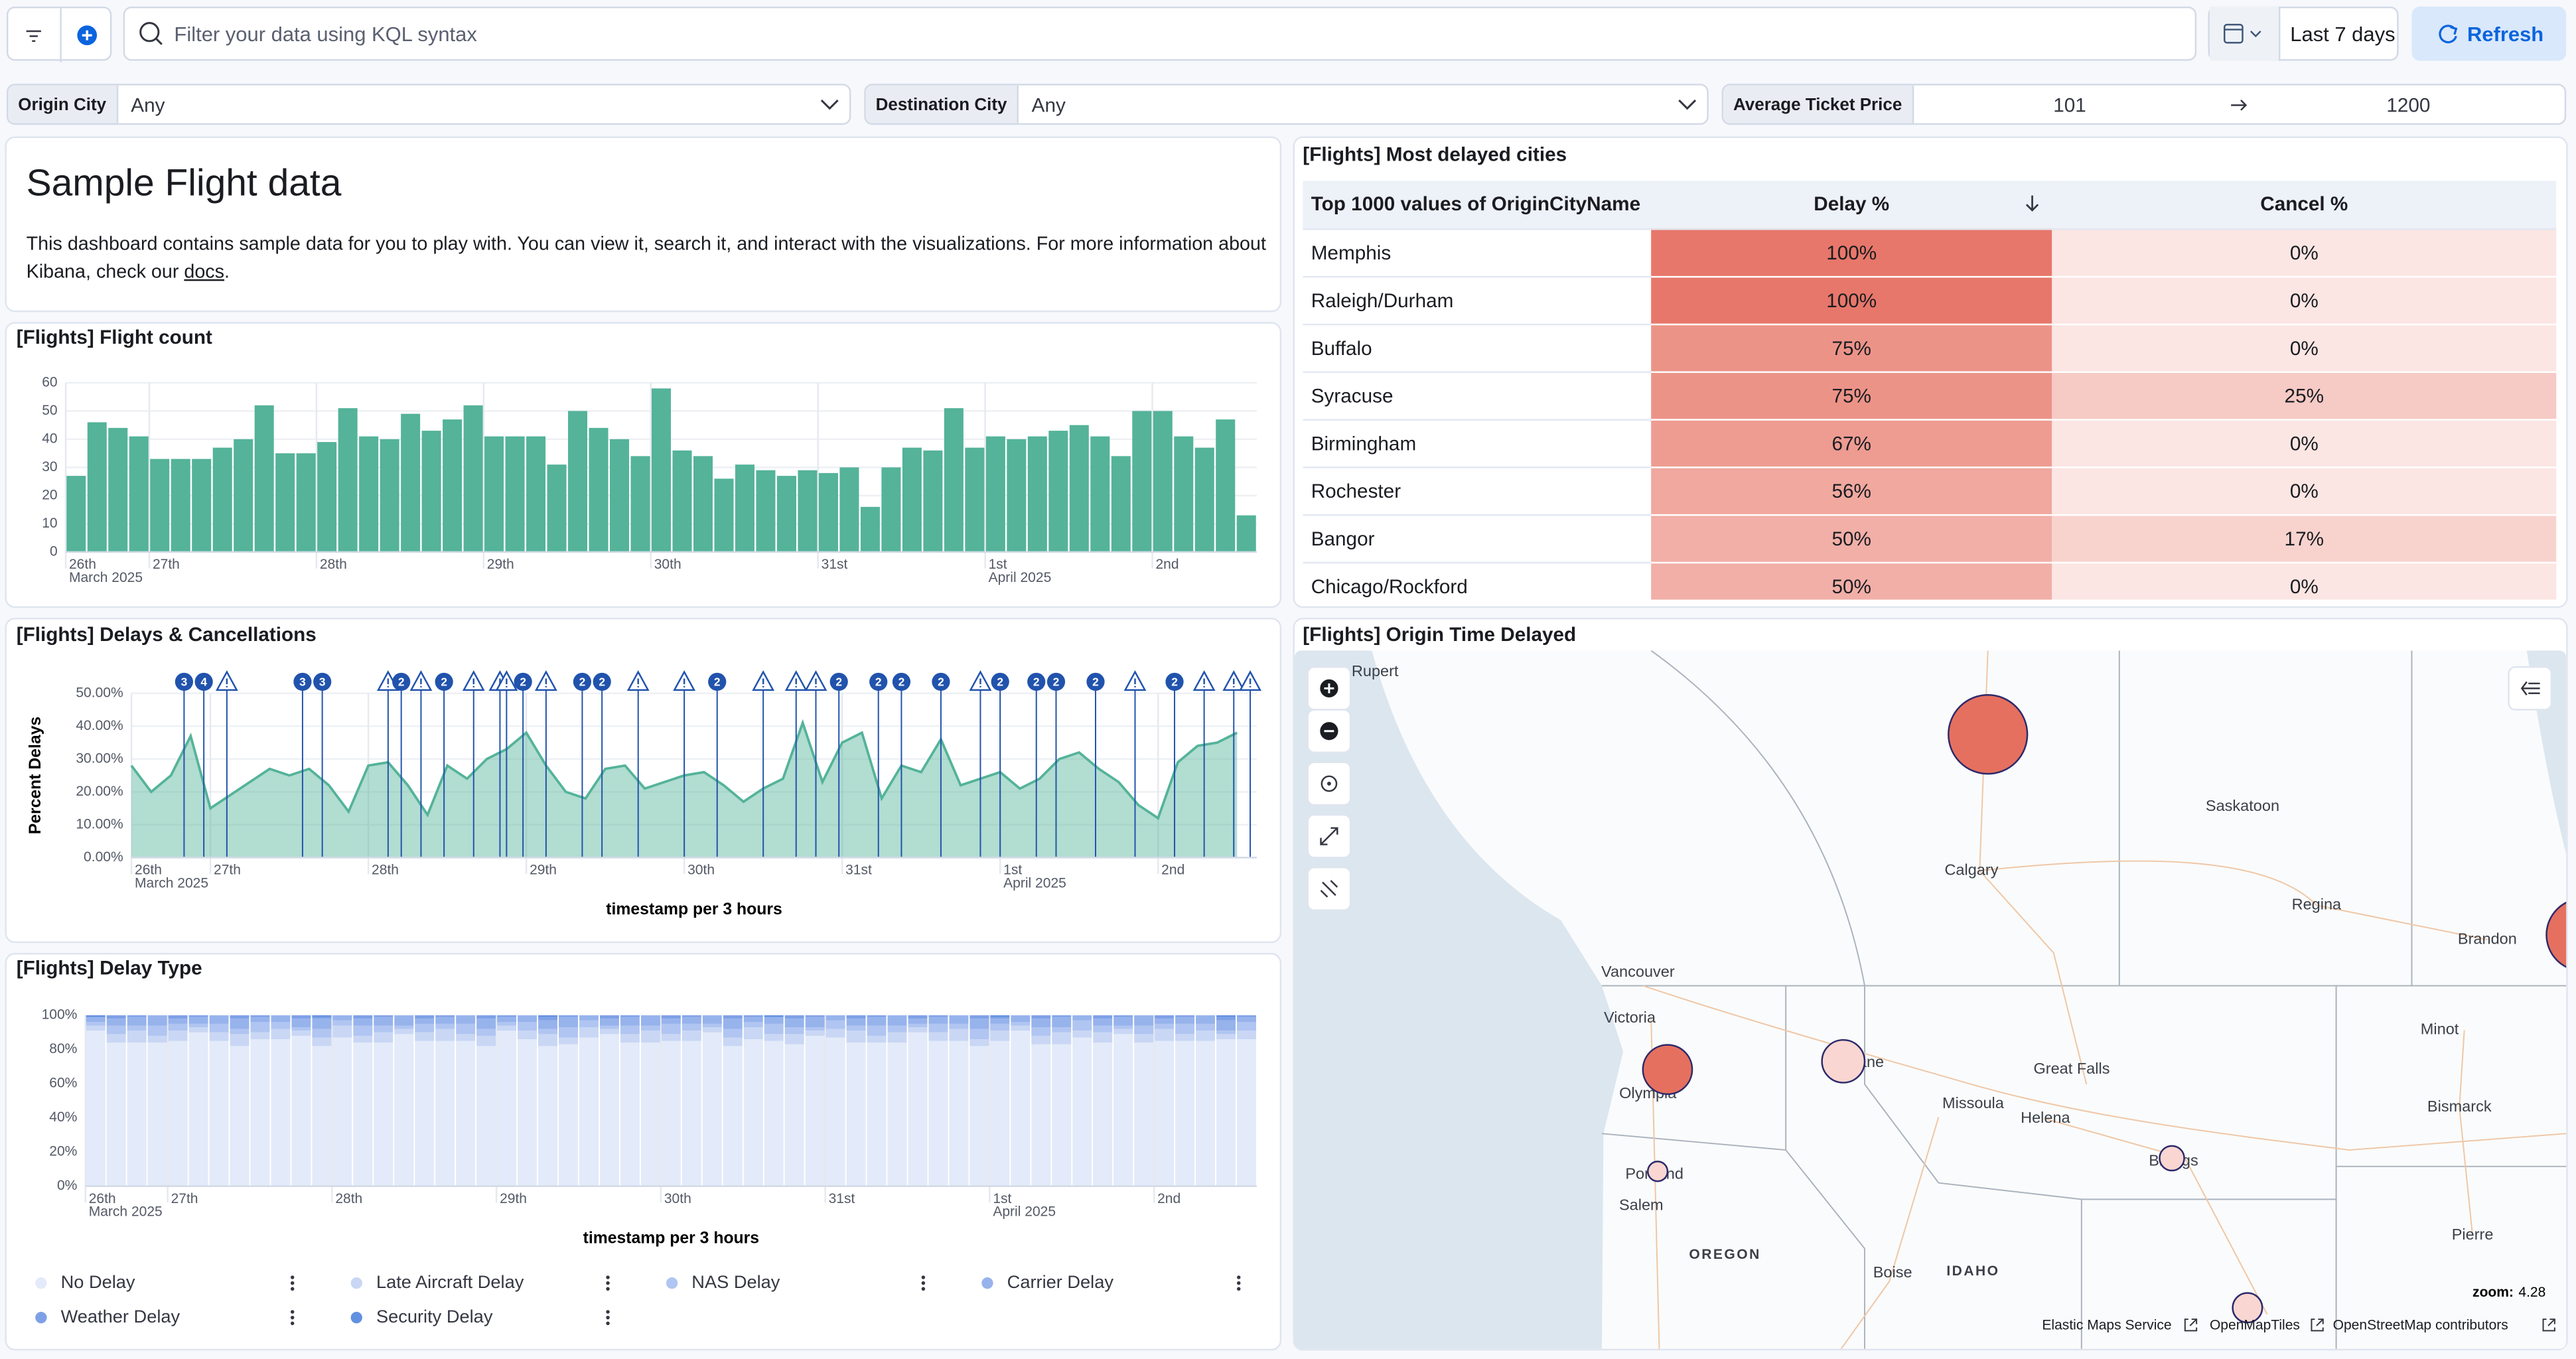 Image resolution: width=2576 pixels, height=1359 pixels. What do you see at coordinates (228, 870) in the screenshot?
I see `x-tick-label: 27th` at bounding box center [228, 870].